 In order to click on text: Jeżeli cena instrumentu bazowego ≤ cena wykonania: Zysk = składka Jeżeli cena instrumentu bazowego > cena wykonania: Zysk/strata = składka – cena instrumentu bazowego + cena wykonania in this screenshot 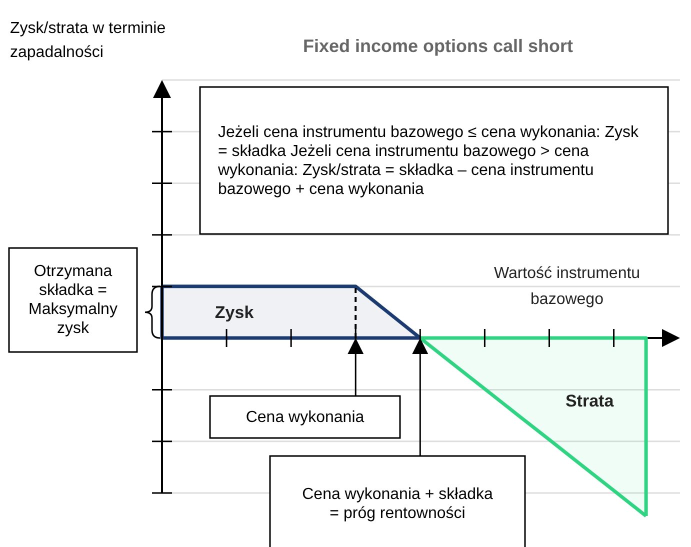, I will do `click(429, 160)`.